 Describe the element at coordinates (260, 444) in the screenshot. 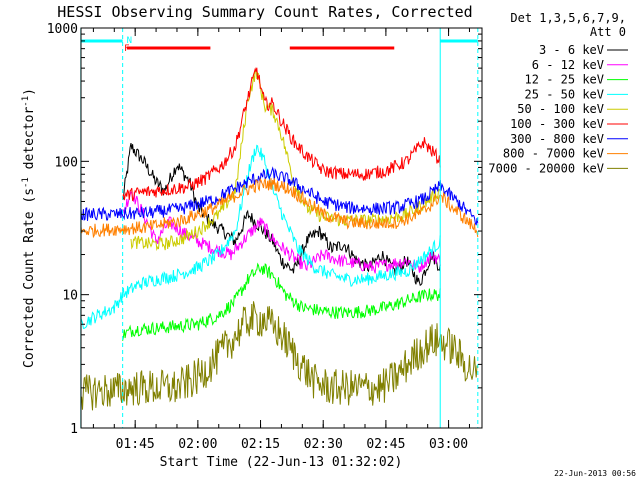

I see `x-tick-label-3: 02:15` at that location.